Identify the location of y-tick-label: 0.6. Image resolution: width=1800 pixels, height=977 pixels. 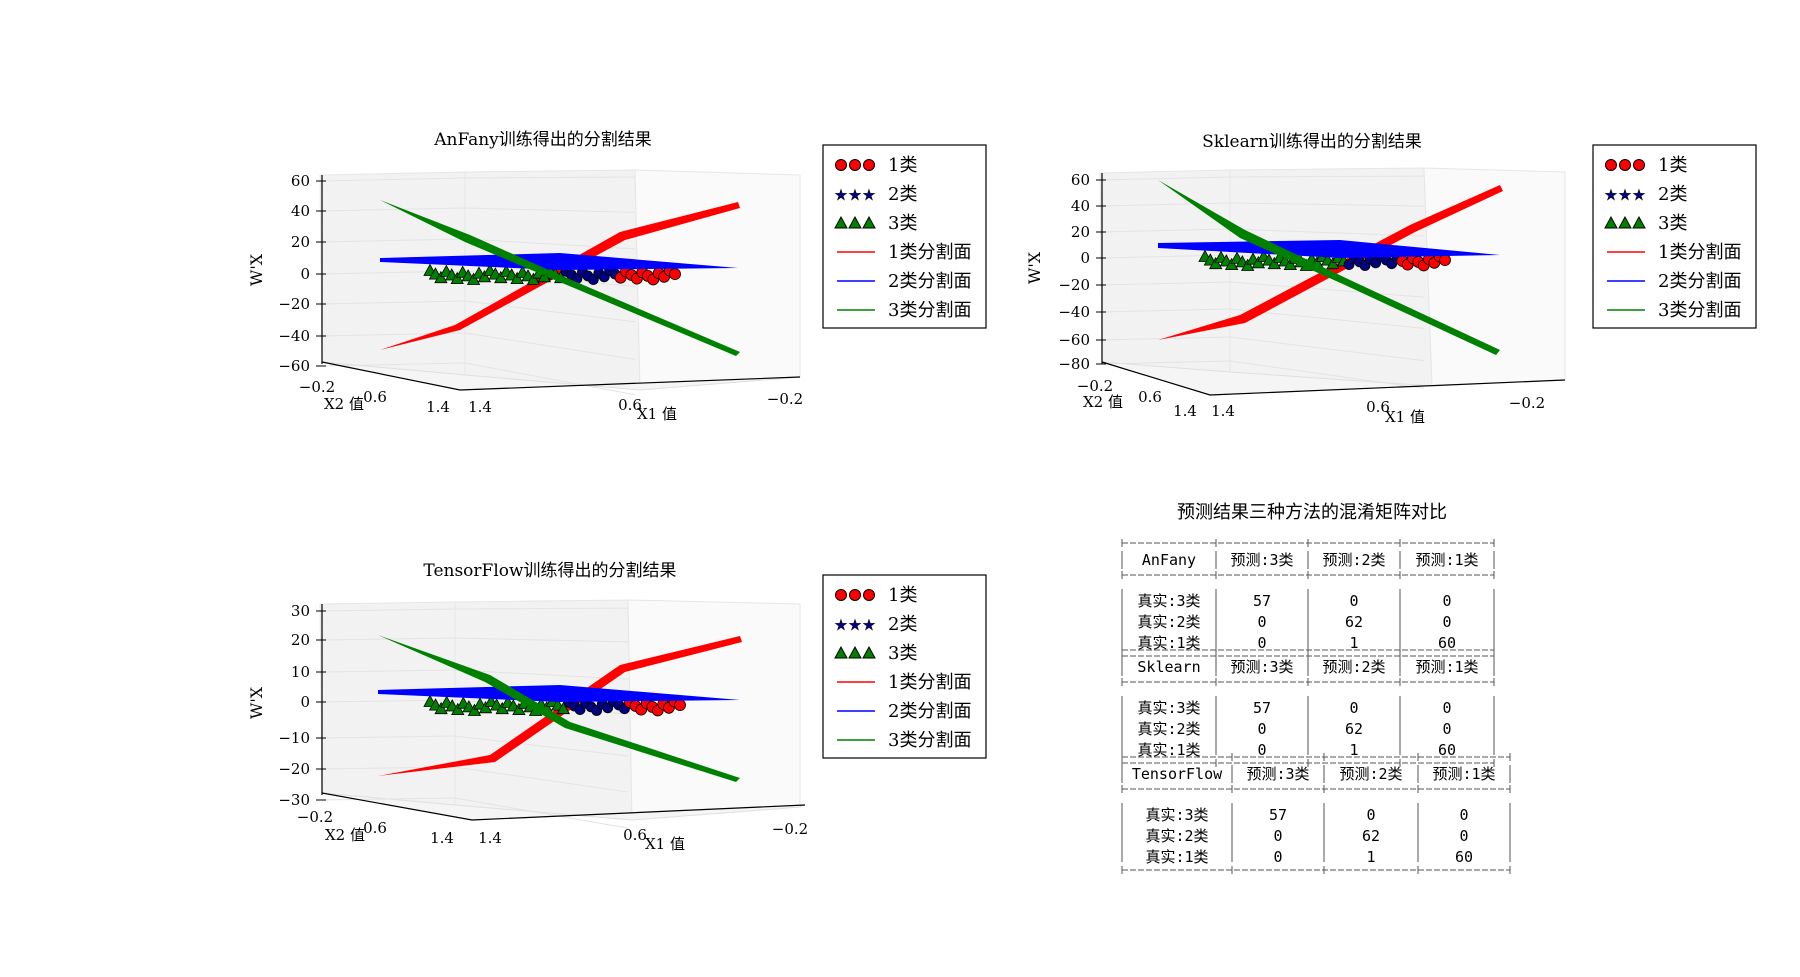
(375, 828).